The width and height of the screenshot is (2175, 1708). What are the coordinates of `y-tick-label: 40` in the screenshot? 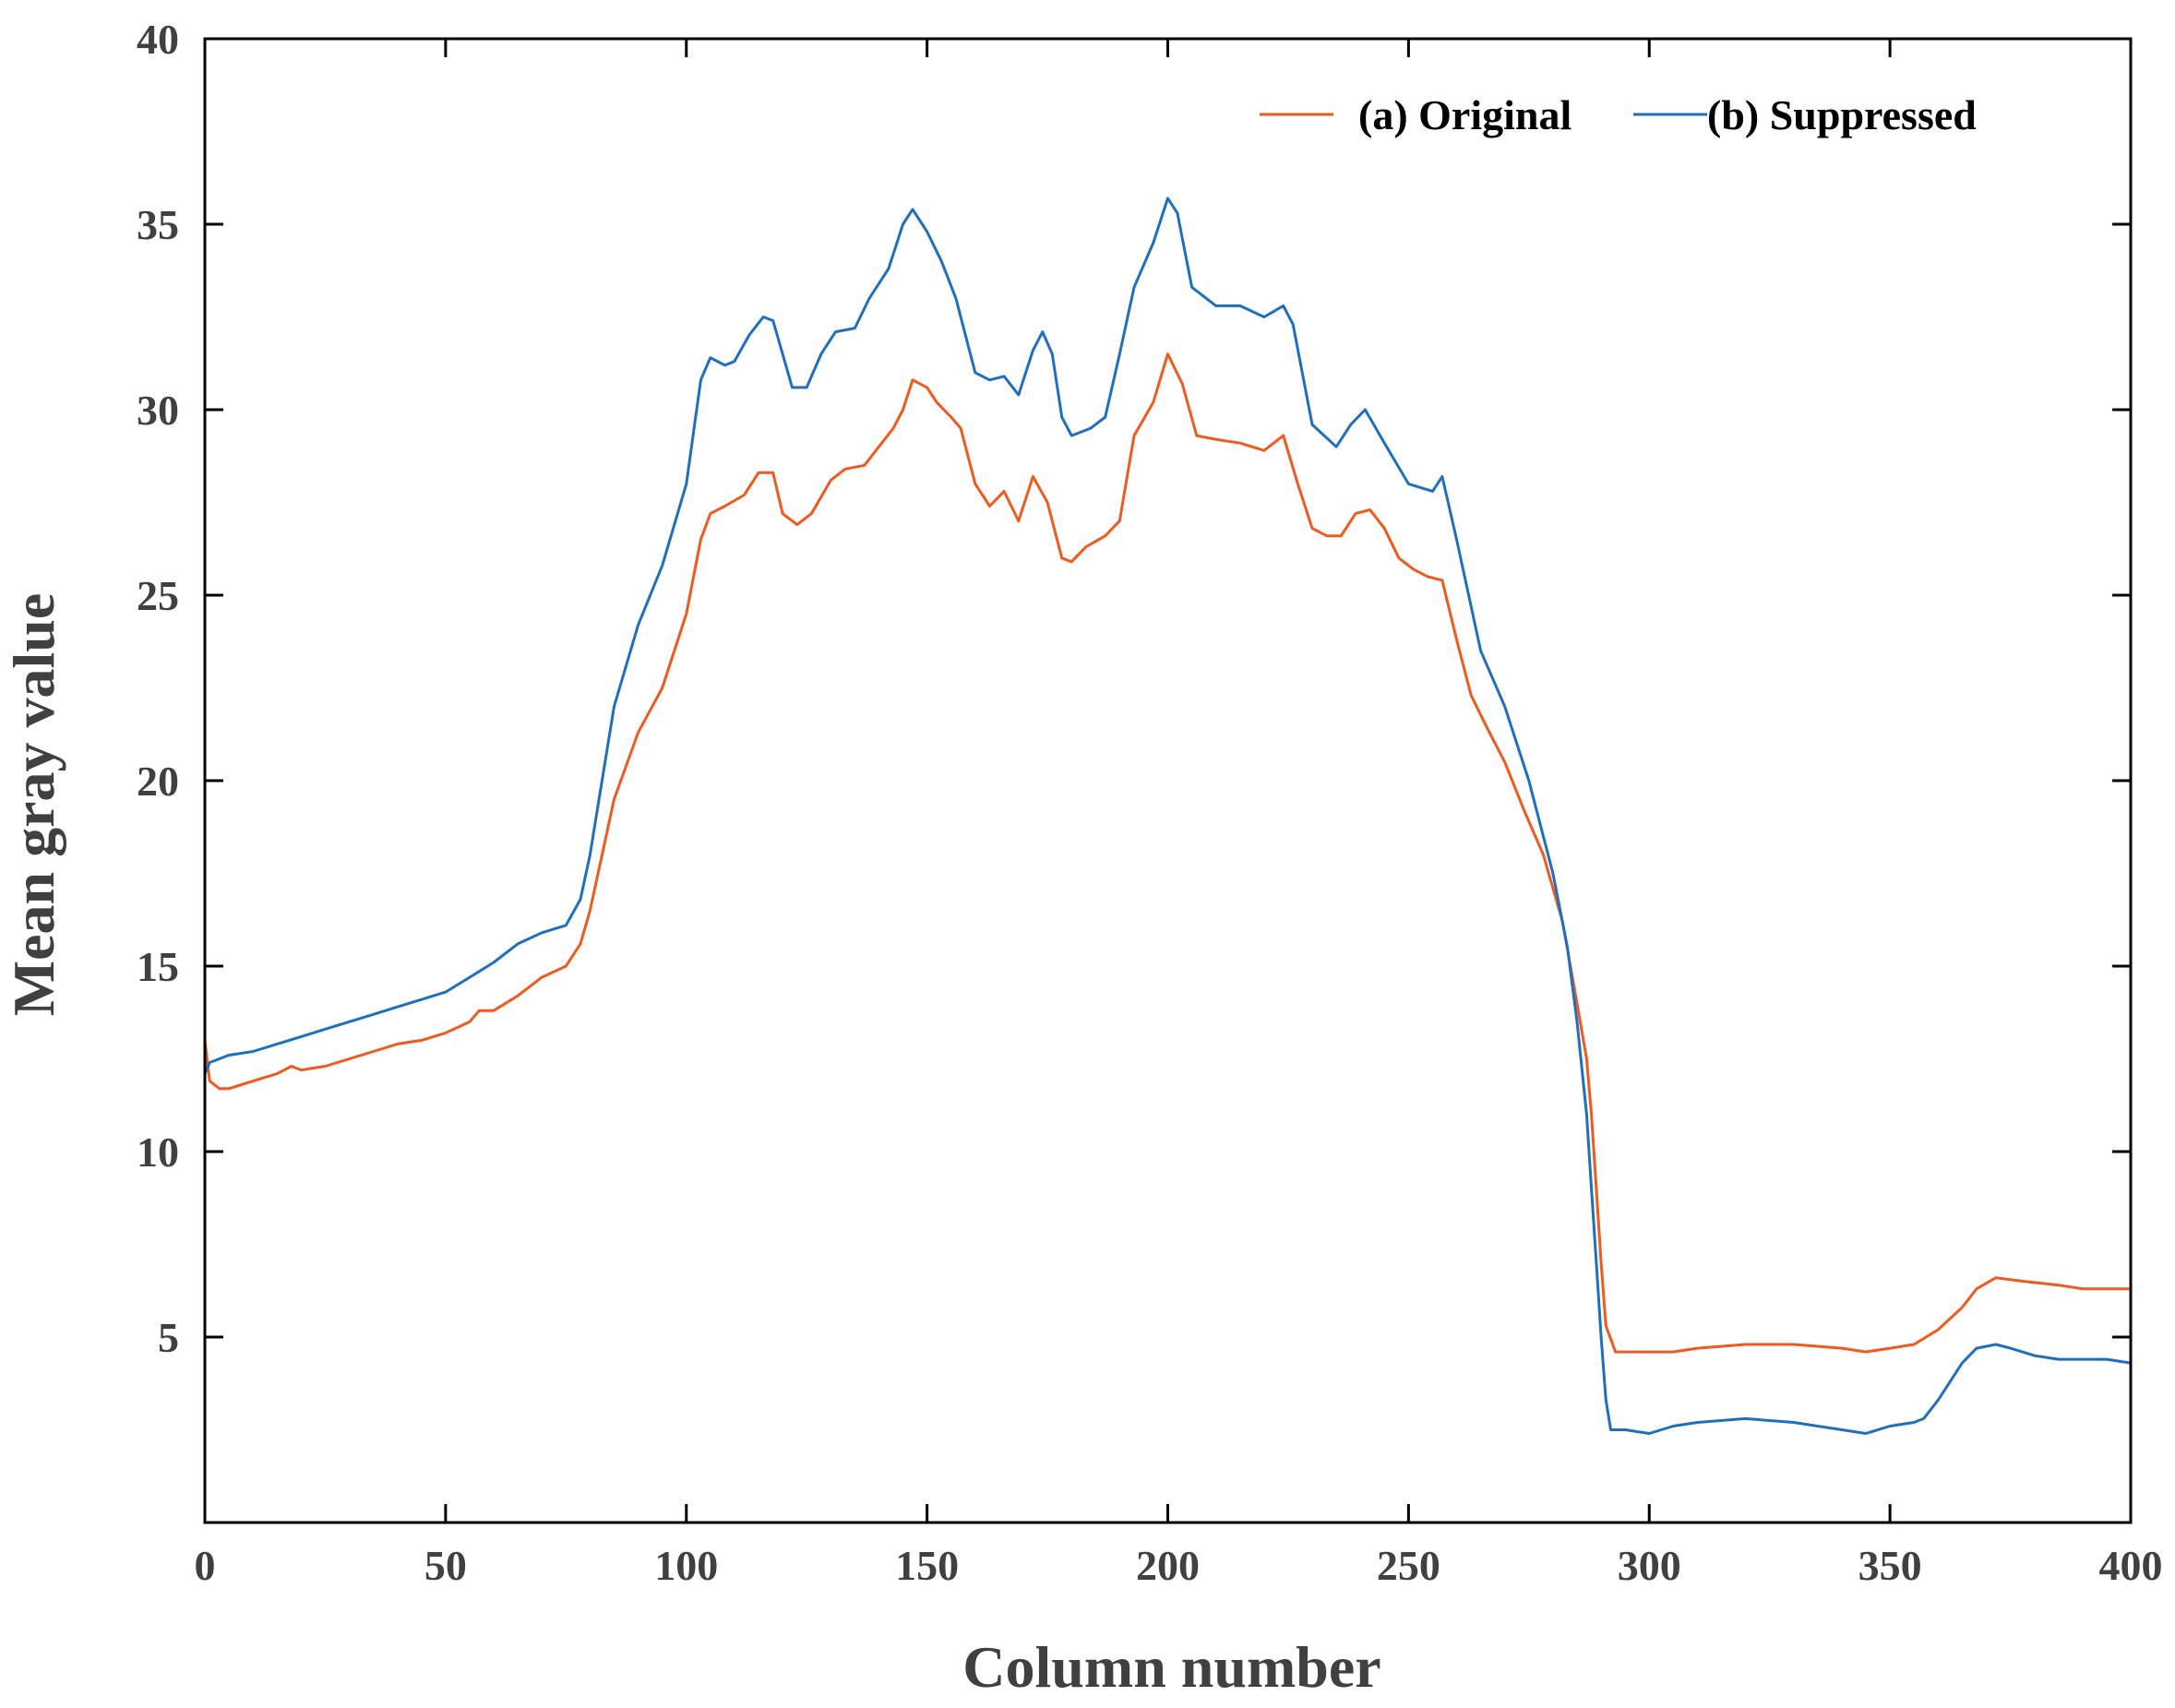 It's located at (158, 39).